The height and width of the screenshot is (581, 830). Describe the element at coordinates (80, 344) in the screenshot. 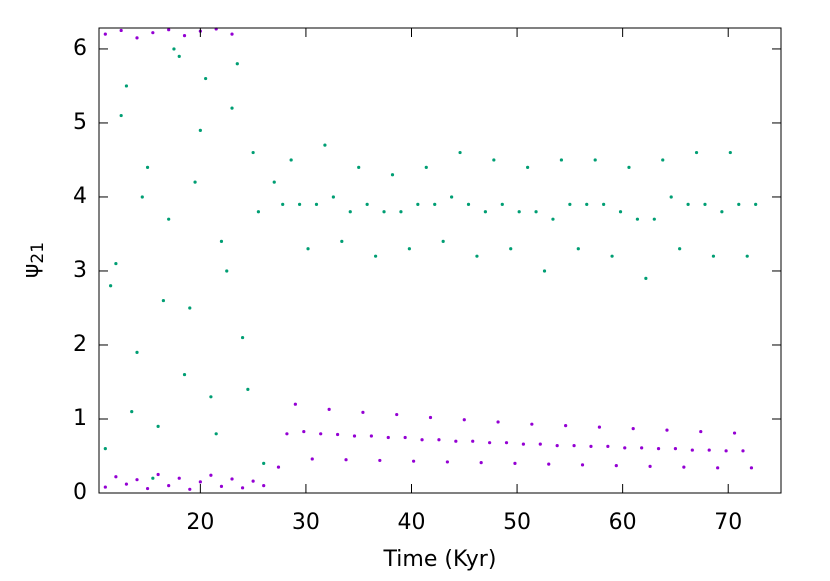

I see `y-tick-label: 2` at that location.